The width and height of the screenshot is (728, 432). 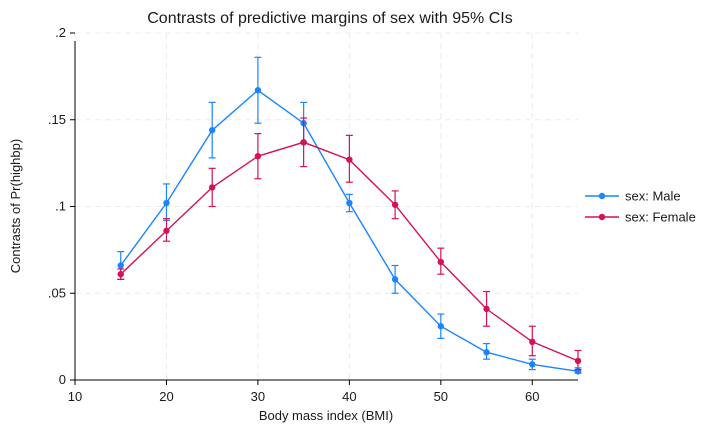 I want to click on x-tick-label: 20, so click(x=166, y=396).